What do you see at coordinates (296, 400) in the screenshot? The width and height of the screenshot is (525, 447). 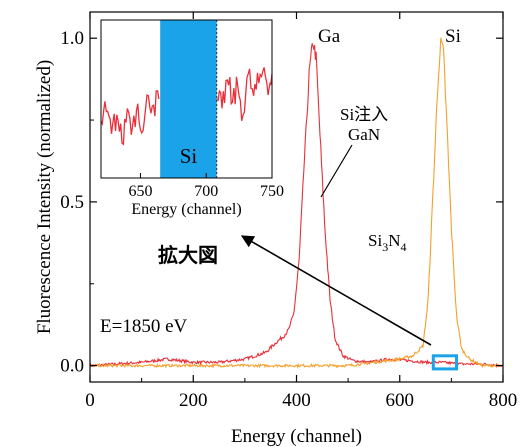 I see `x-tick-label: 400` at bounding box center [296, 400].